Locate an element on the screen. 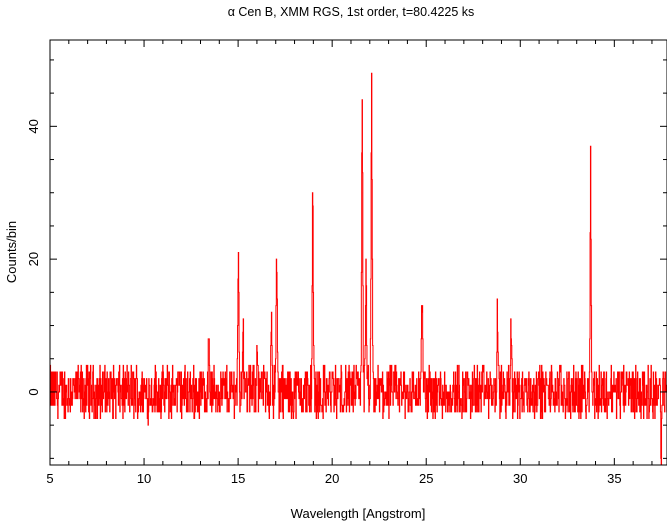 The image size is (667, 529). x-tick-label: 35 is located at coordinates (614, 478).